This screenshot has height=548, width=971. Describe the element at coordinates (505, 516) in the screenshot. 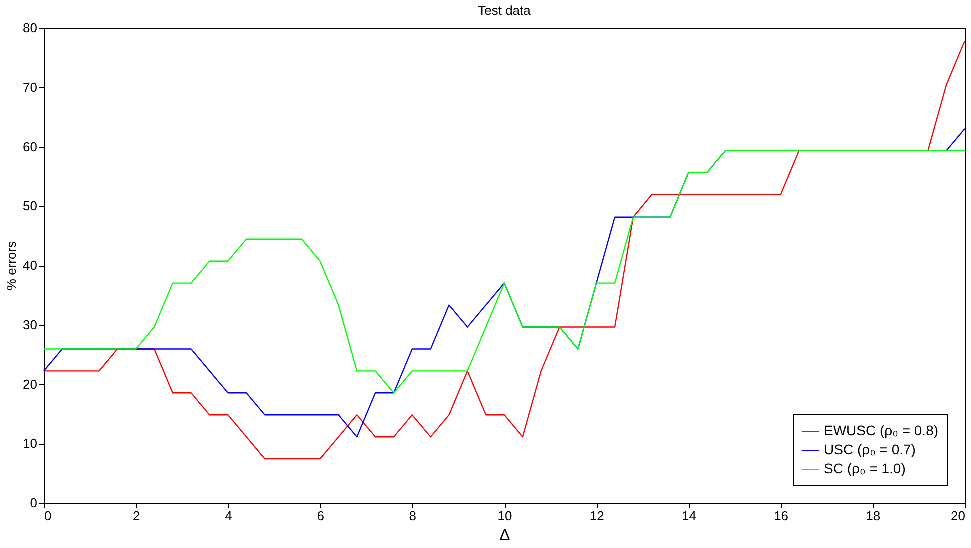

I see `x-tick-label: 10` at that location.